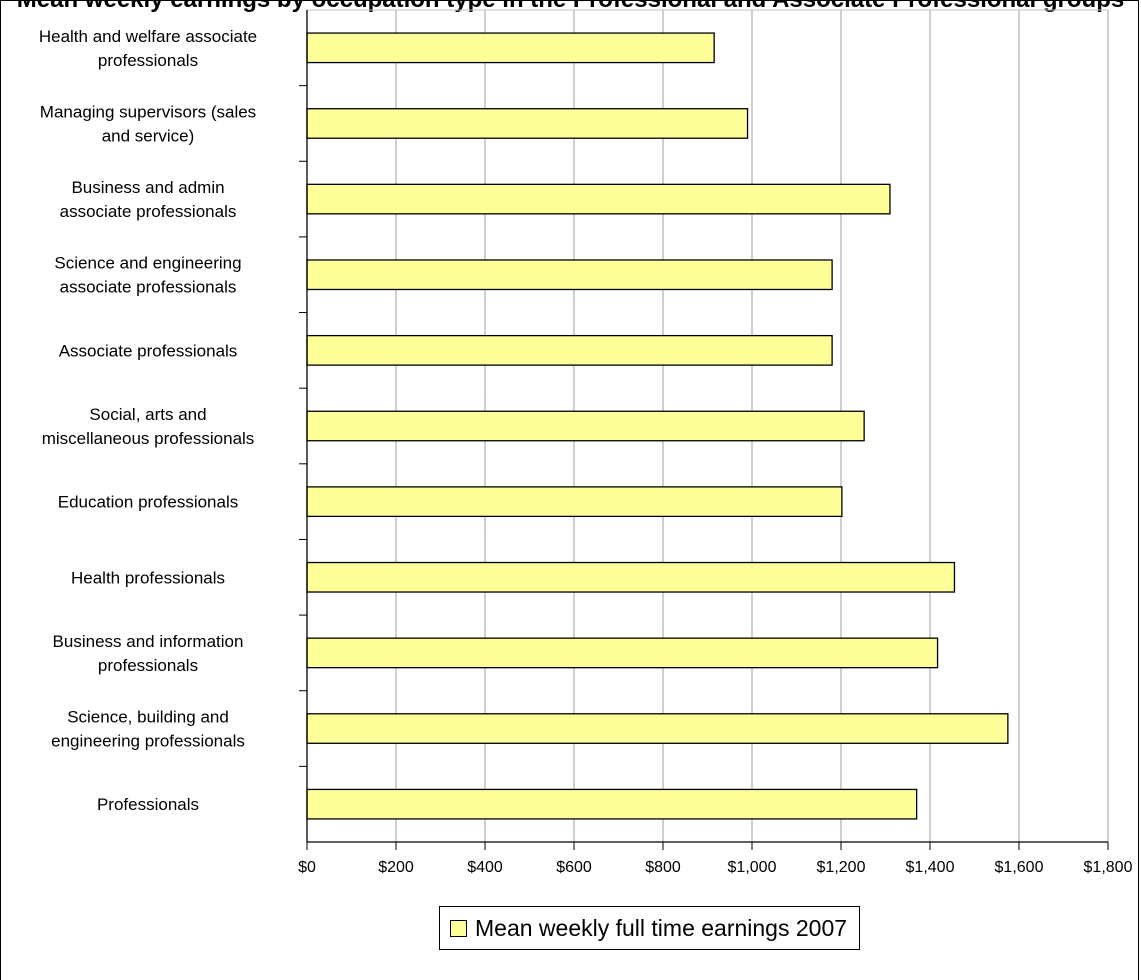  What do you see at coordinates (661, 927) in the screenshot?
I see `legend-label: Mean weekly full time earnings 2007` at bounding box center [661, 927].